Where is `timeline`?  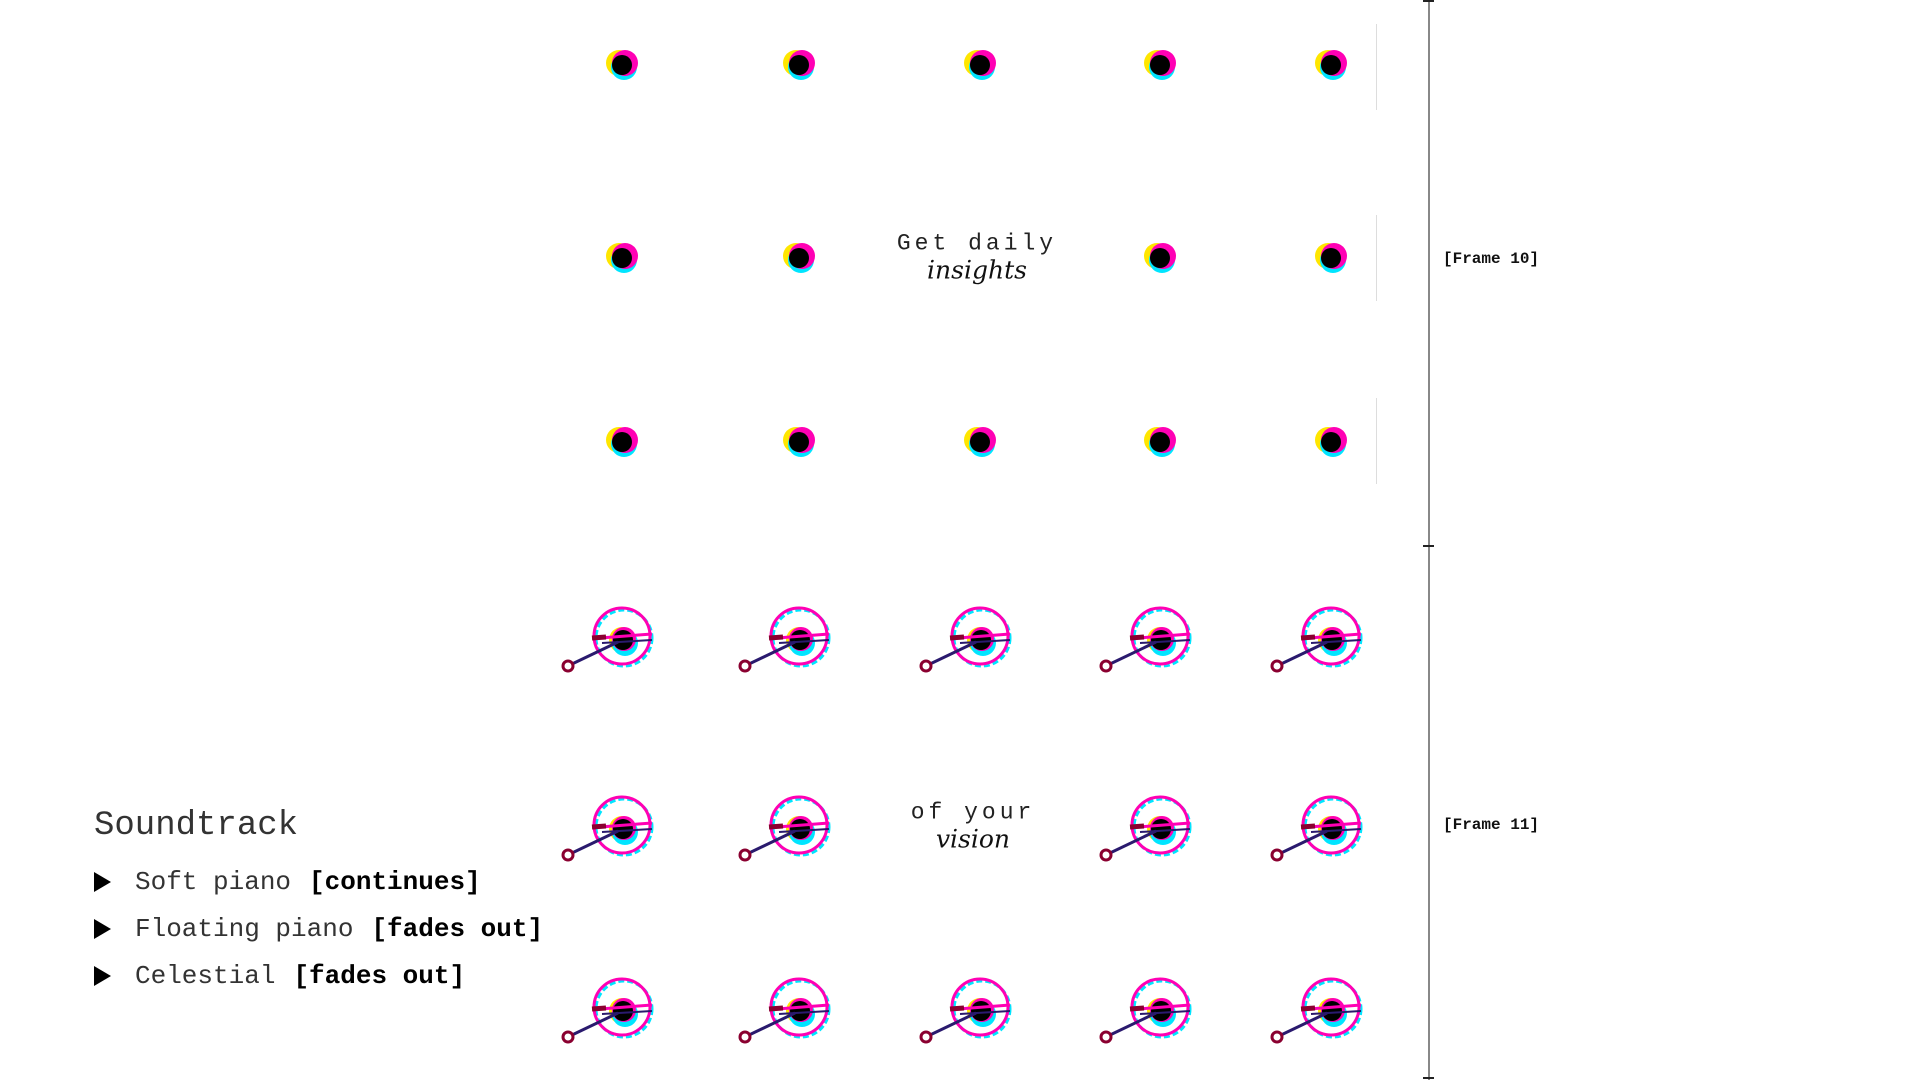 timeline is located at coordinates (1429, 540).